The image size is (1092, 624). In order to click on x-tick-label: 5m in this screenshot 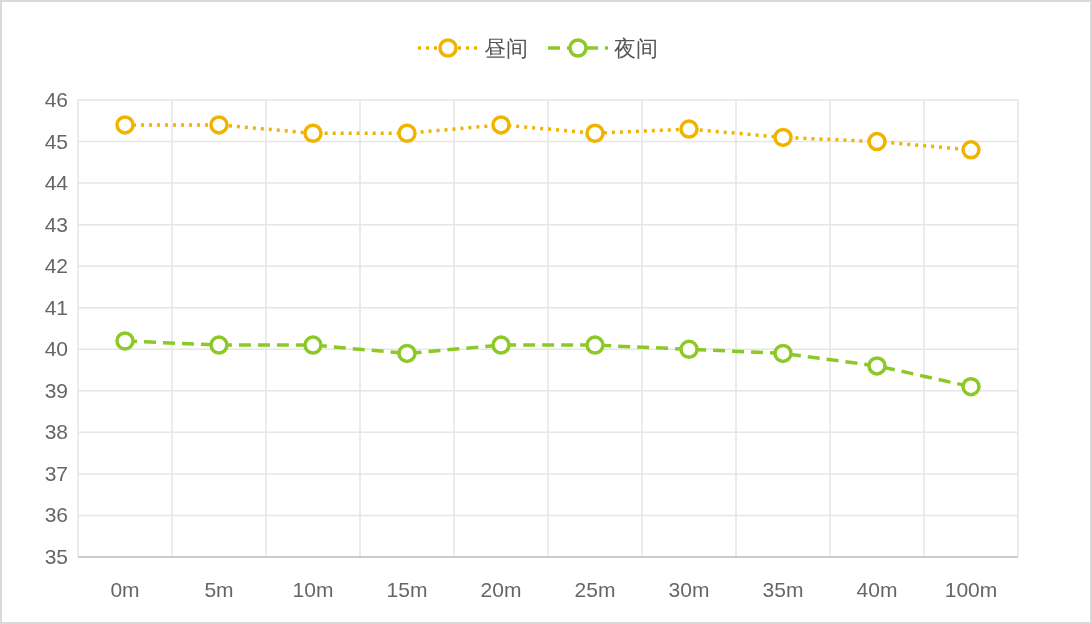, I will do `click(219, 589)`.